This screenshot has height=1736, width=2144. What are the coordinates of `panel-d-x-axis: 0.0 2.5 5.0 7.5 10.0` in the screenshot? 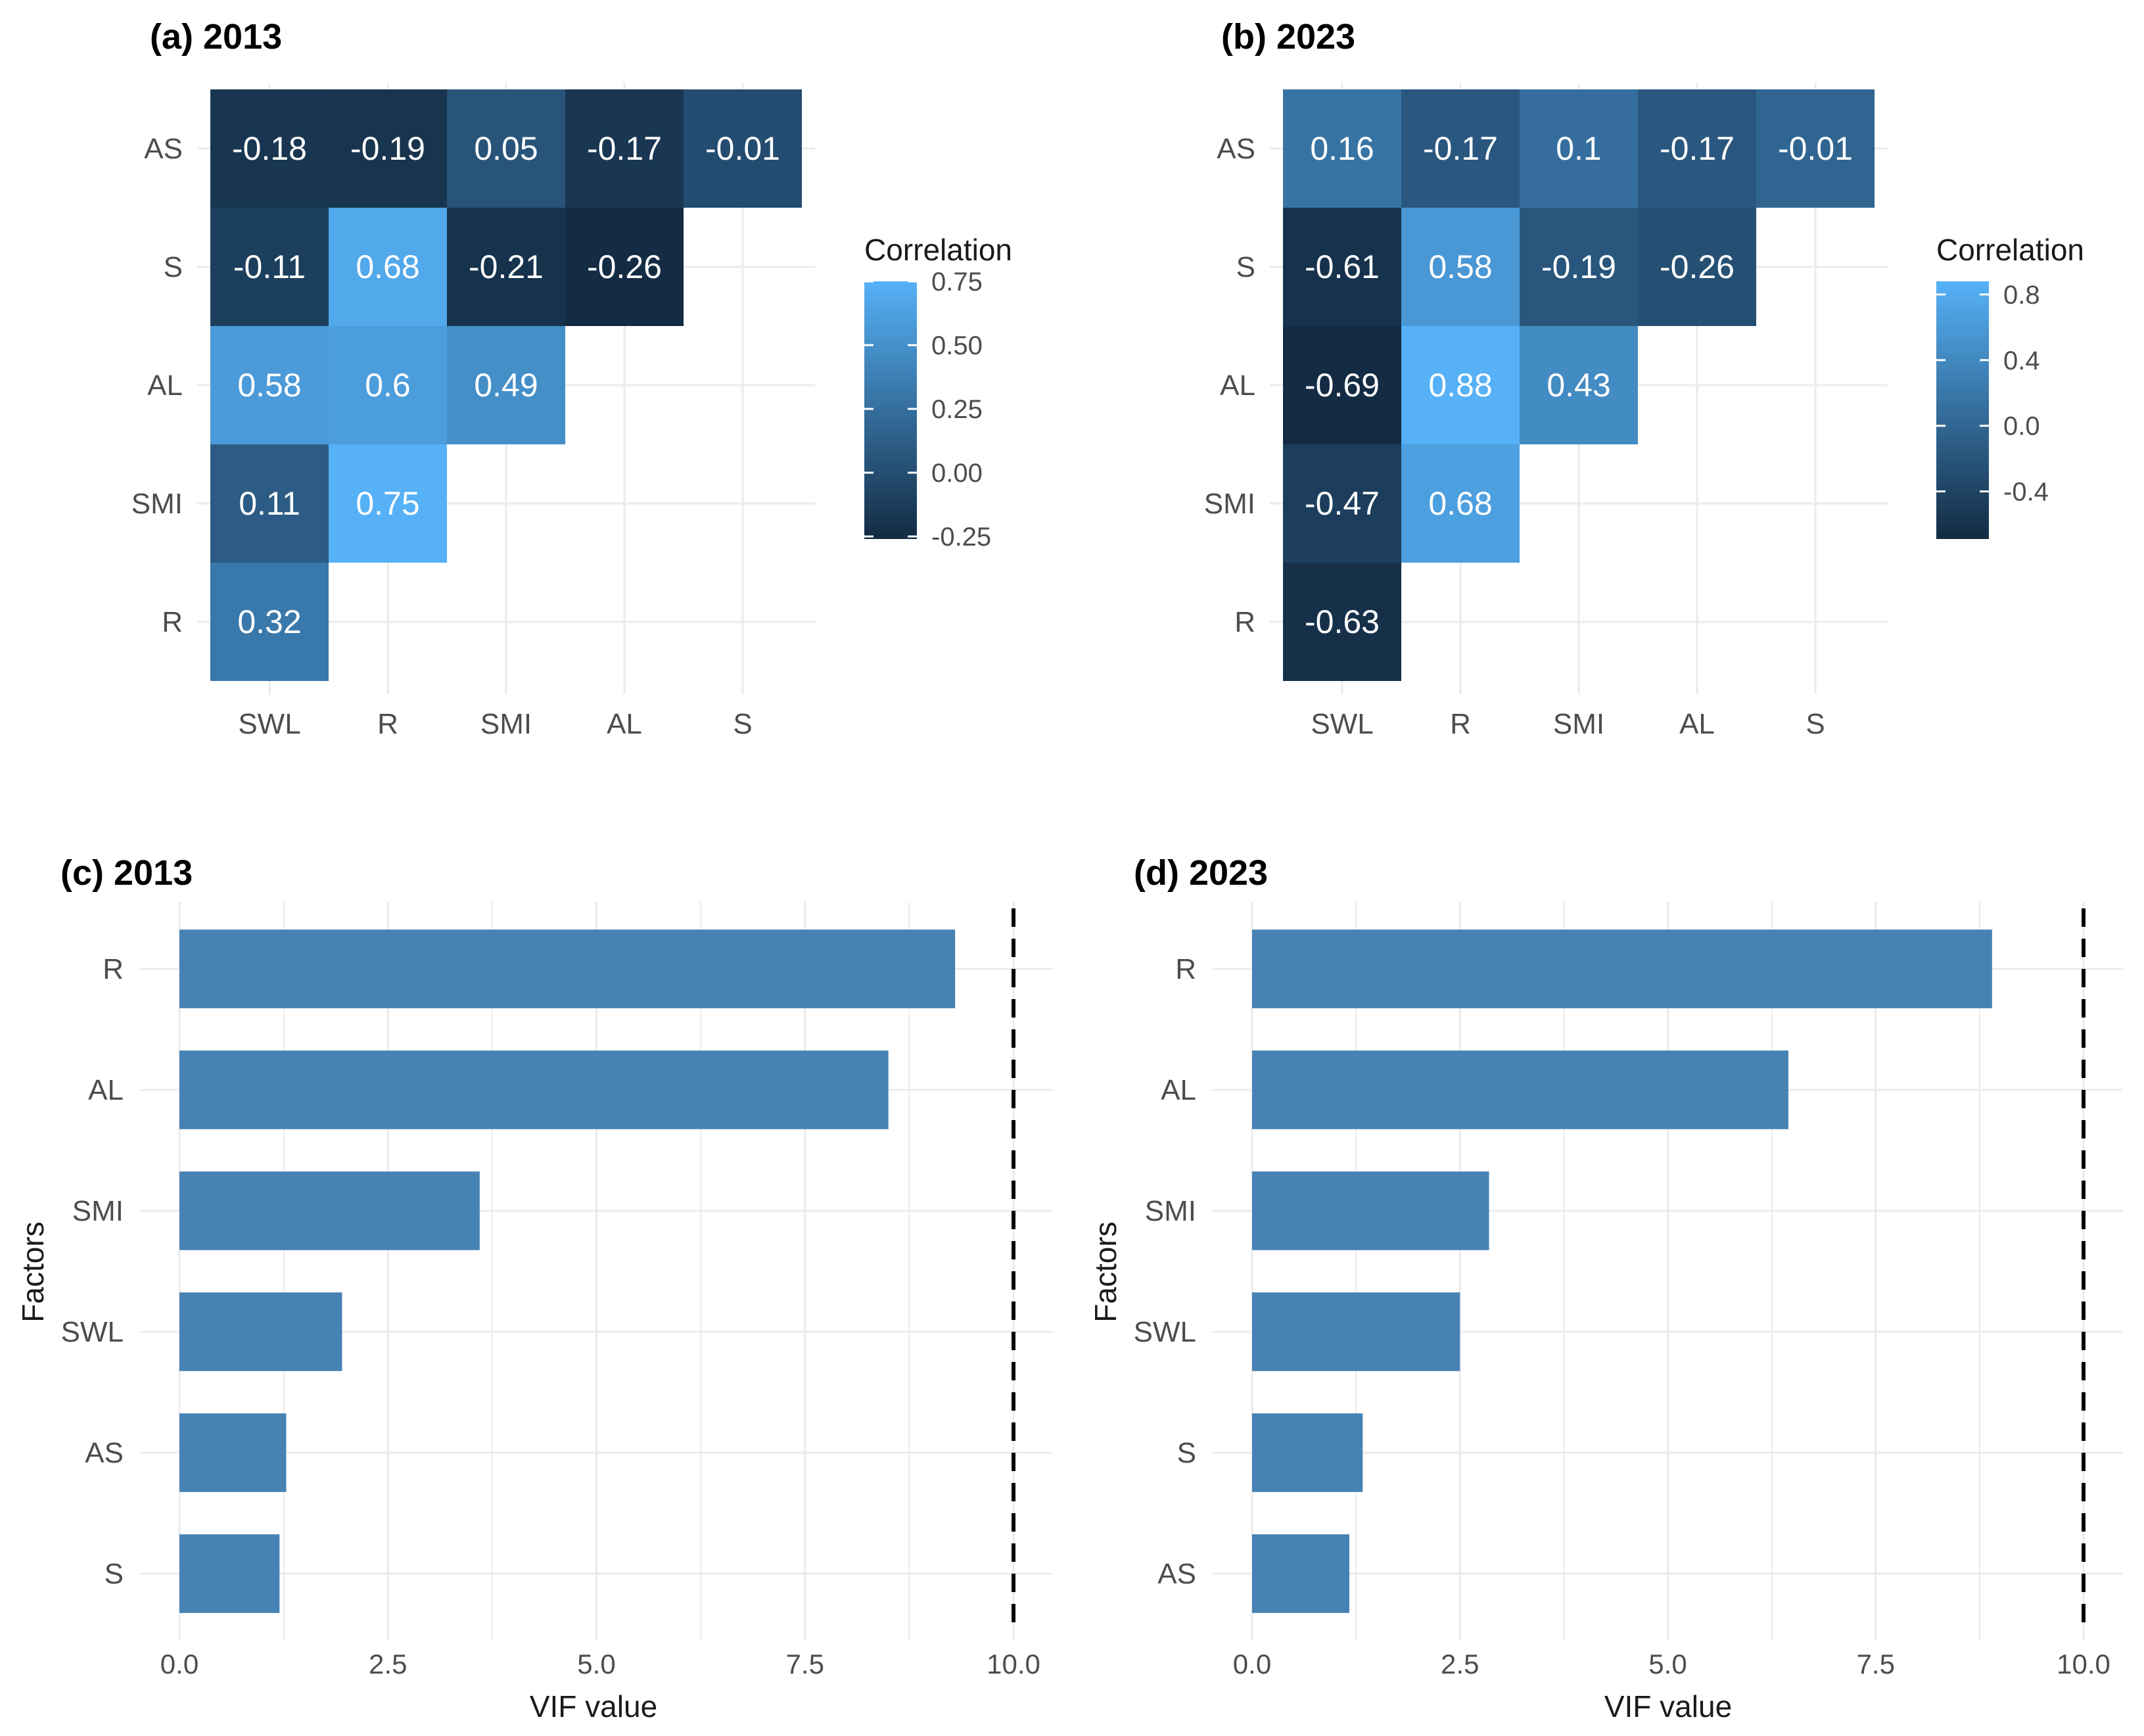 It's located at (1671, 1664).